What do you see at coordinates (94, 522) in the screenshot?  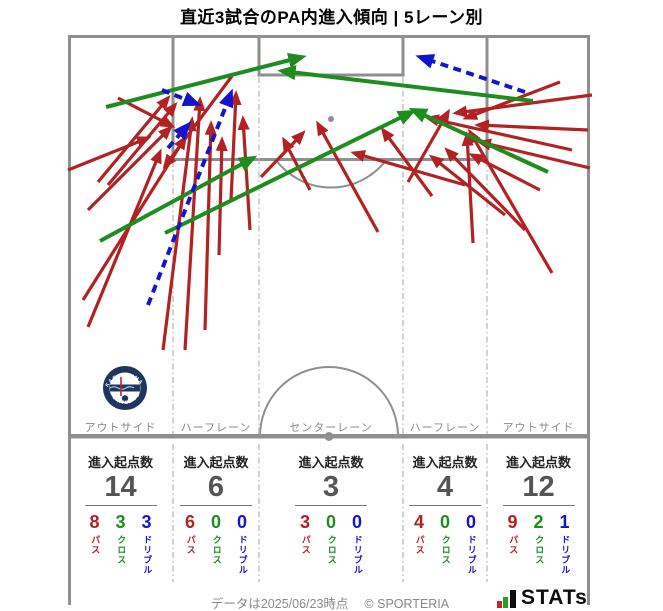 I see `pass-count: 8` at bounding box center [94, 522].